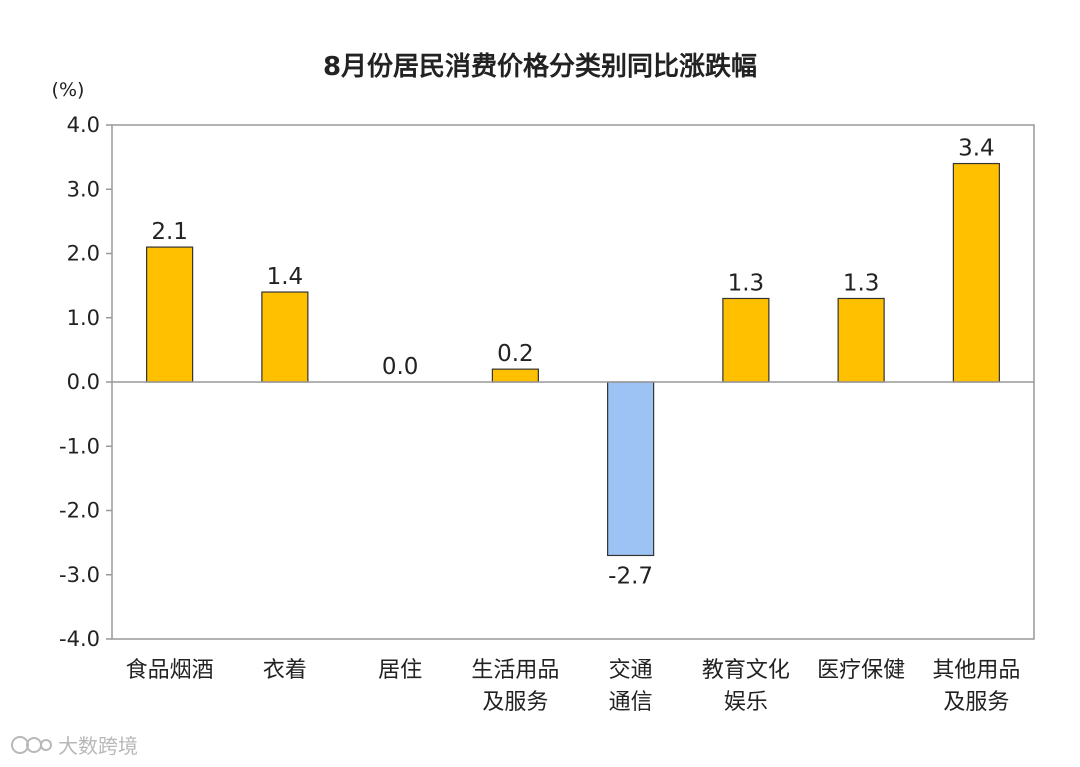 The image size is (1080, 767). Describe the element at coordinates (83, 254) in the screenshot. I see `y-tick-label: 2.0` at that location.